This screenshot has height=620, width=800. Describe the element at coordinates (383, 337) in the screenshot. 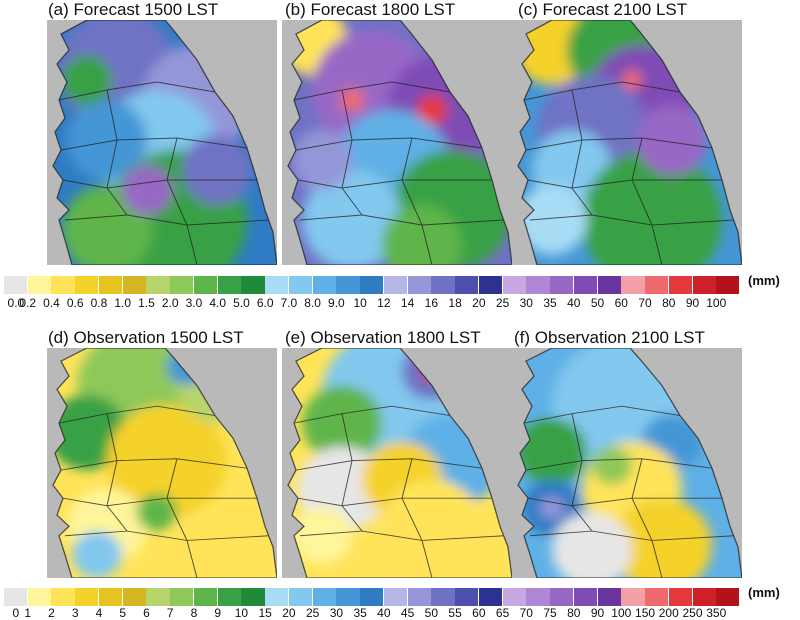

I see `panel-title-e: (e) Observation 1800 LST` at that location.